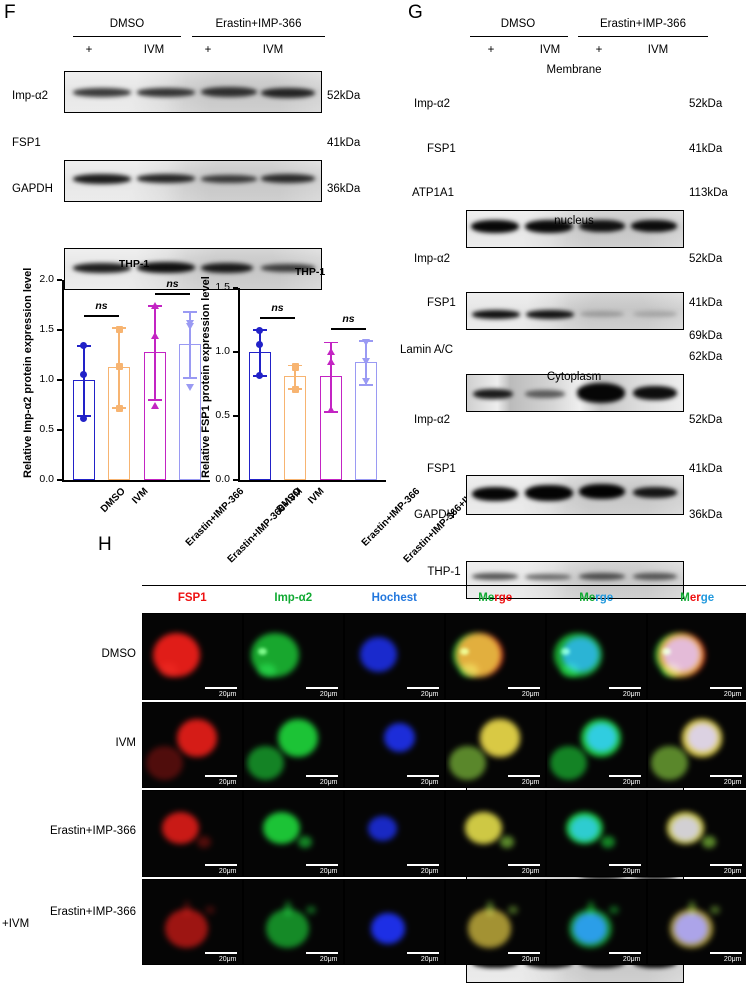  I want to click on chart-0-ytick-label: 2.0, so click(46, 279).